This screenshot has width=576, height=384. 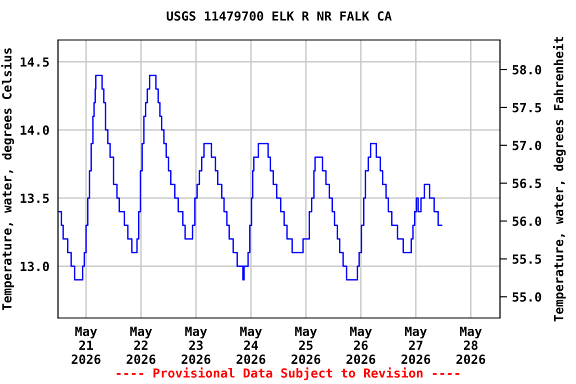 I want to click on x-tick-label: May 26 2026, so click(x=361, y=345).